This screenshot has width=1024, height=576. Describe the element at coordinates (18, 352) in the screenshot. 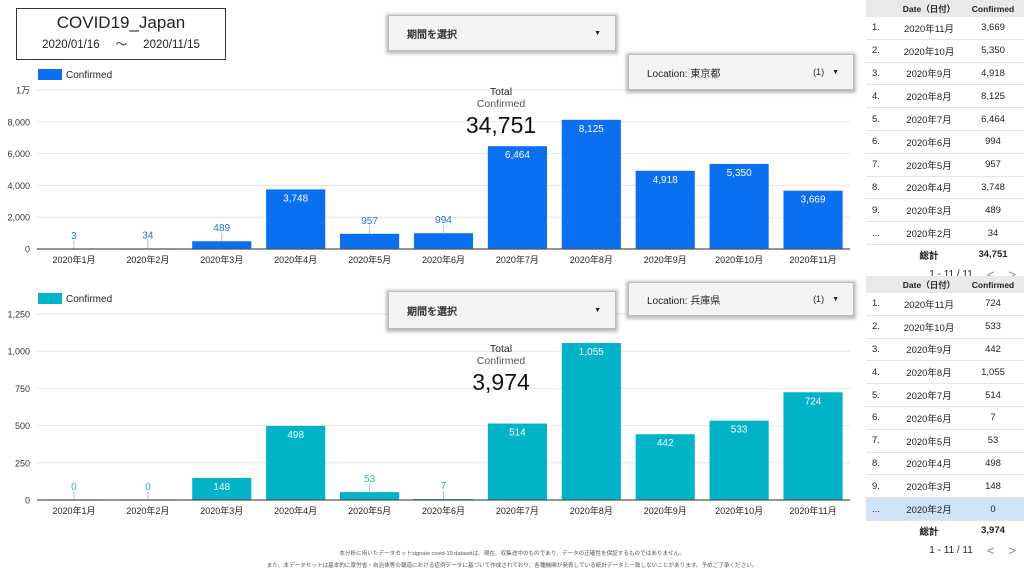

I see `y-tick-label: 1,000` at that location.